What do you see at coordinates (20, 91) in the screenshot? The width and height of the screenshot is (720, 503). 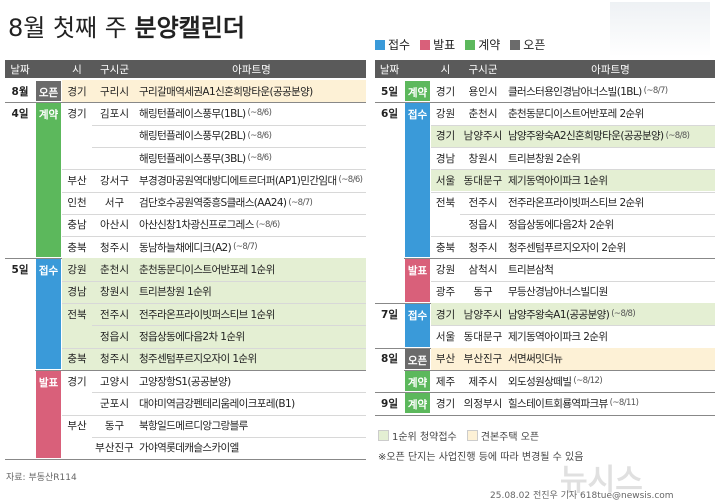 I see `date: 8월` at bounding box center [20, 91].